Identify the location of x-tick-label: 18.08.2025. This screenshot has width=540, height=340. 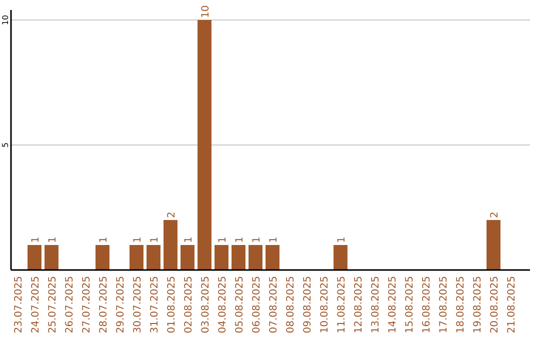
(461, 305).